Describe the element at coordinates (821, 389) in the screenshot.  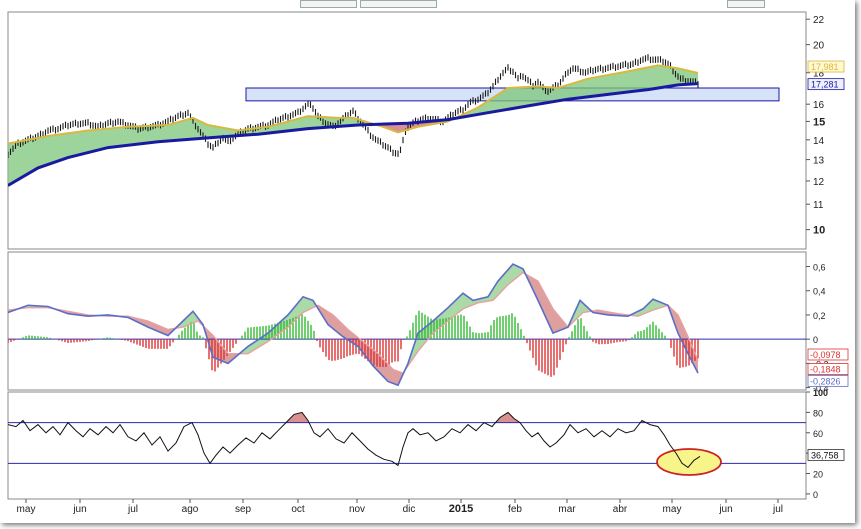
I see `macd-tick-label: -0,4` at that location.